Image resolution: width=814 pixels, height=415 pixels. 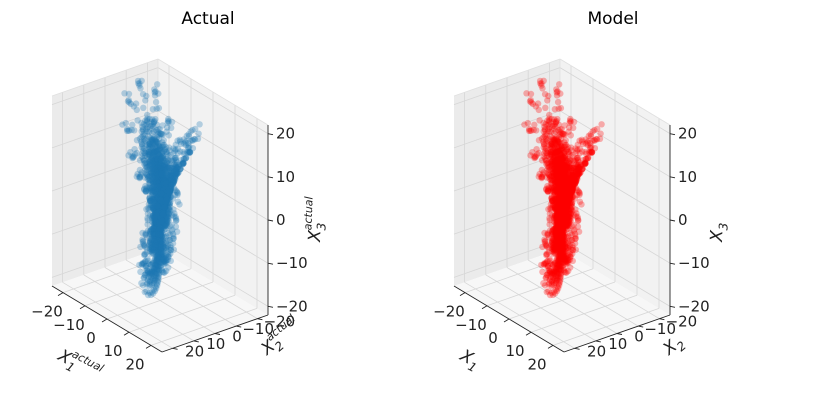 I want to click on scatter-series, so click(x=161, y=188).